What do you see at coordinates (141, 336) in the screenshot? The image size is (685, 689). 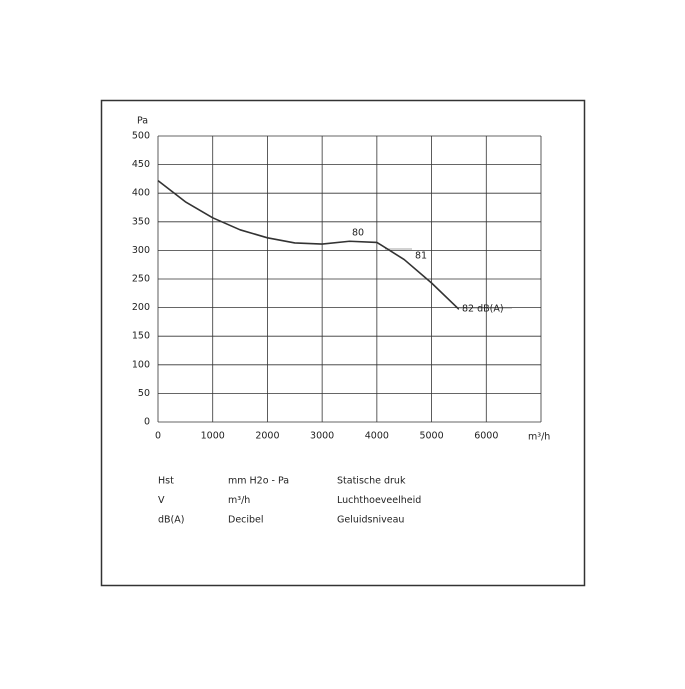 I see `y-tick-label: 150` at bounding box center [141, 336].